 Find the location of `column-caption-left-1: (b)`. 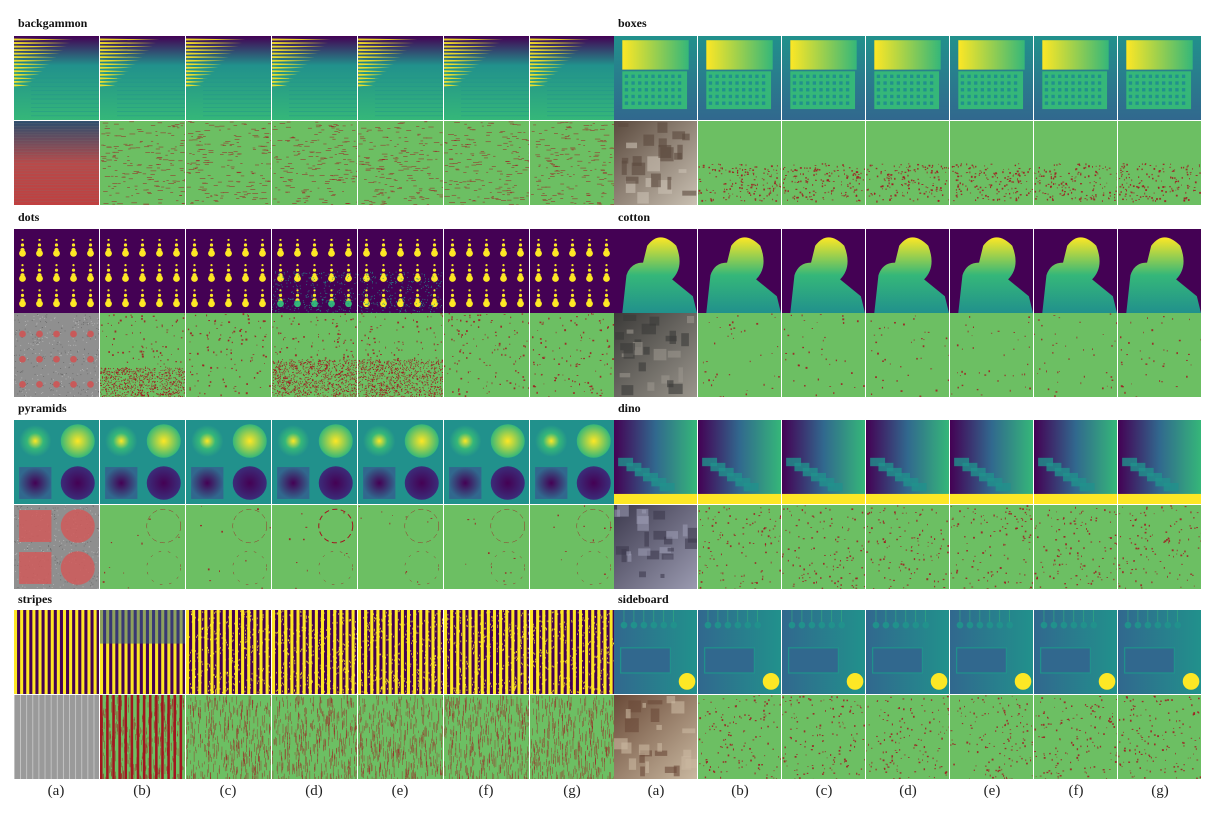

column-caption-left-1: (b) is located at coordinates (142, 791).